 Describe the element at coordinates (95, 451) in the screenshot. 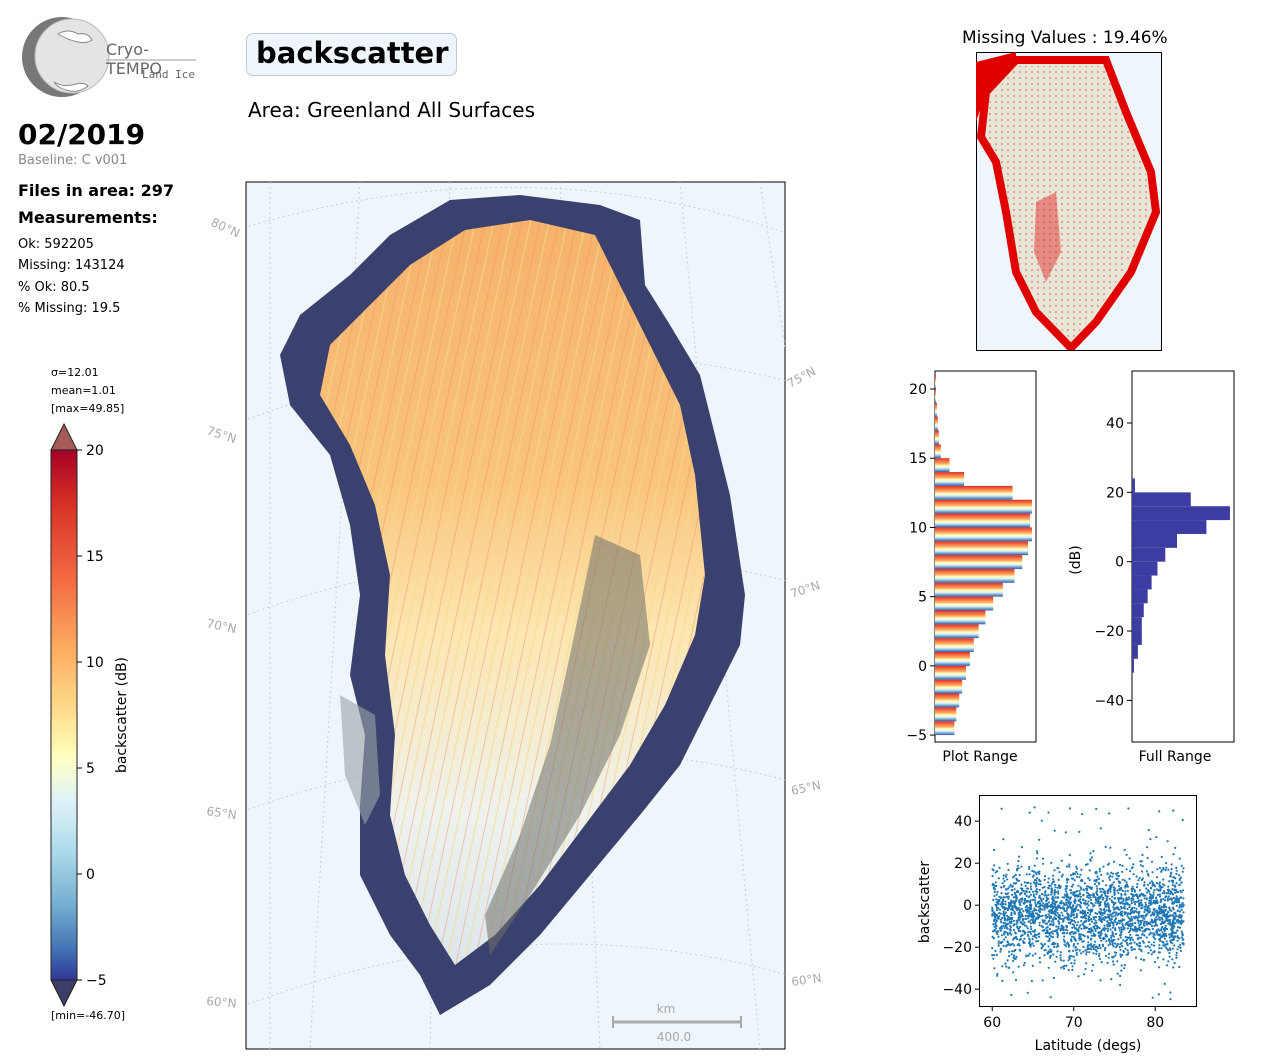

I see `colorbar-tick-label: 20` at that location.